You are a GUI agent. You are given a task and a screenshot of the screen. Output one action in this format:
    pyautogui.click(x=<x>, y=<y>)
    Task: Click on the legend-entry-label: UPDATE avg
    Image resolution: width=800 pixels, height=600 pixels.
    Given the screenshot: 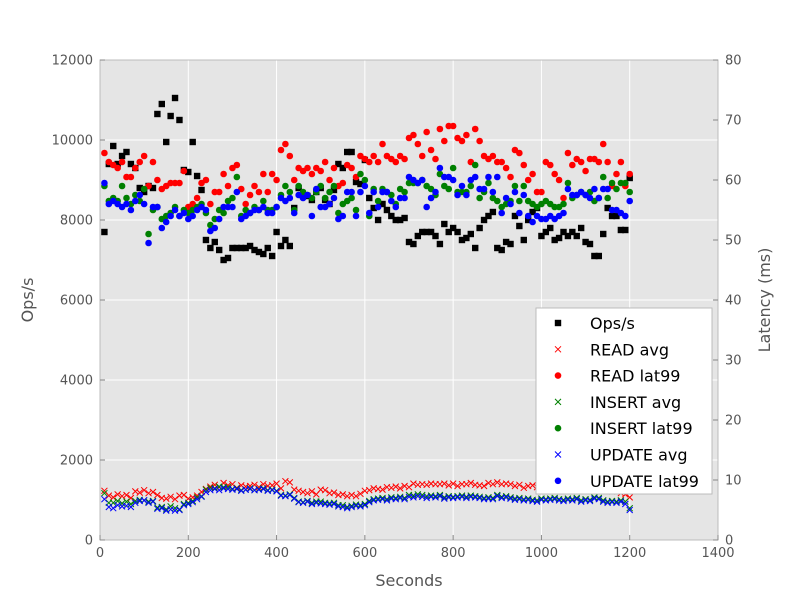 What is the action you would take?
    pyautogui.click(x=639, y=455)
    